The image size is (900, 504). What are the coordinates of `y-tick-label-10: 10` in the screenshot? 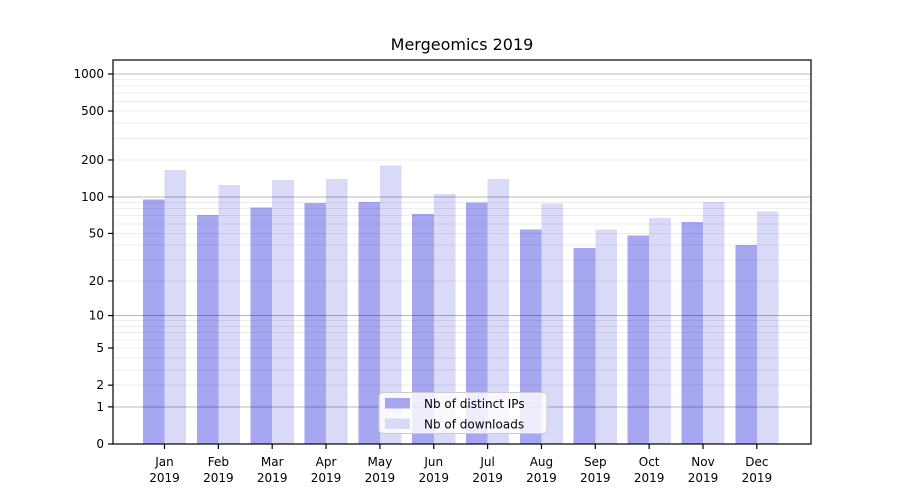 It's located at (96, 316).